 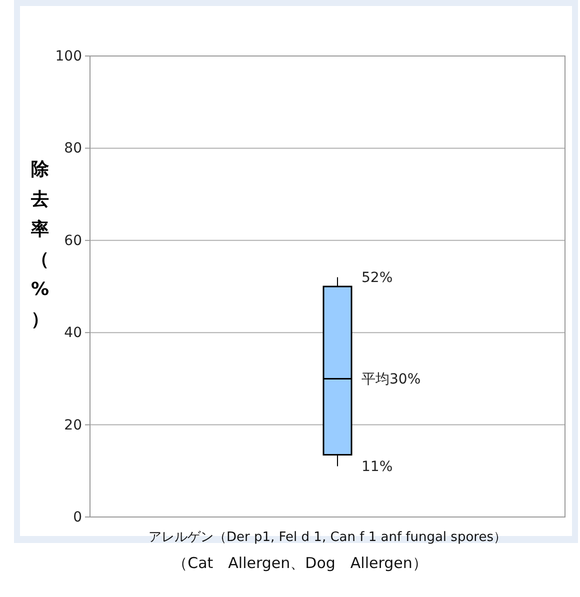 What do you see at coordinates (73, 148) in the screenshot?
I see `y-tick-label: 80` at bounding box center [73, 148].